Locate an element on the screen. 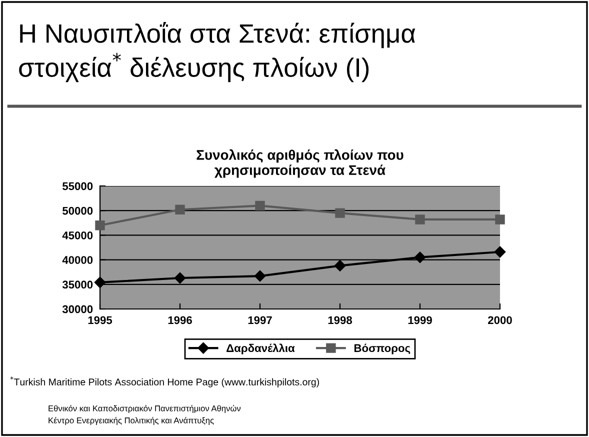 This screenshot has height=437, width=589. y-tick-label: 50000 is located at coordinates (77, 210).